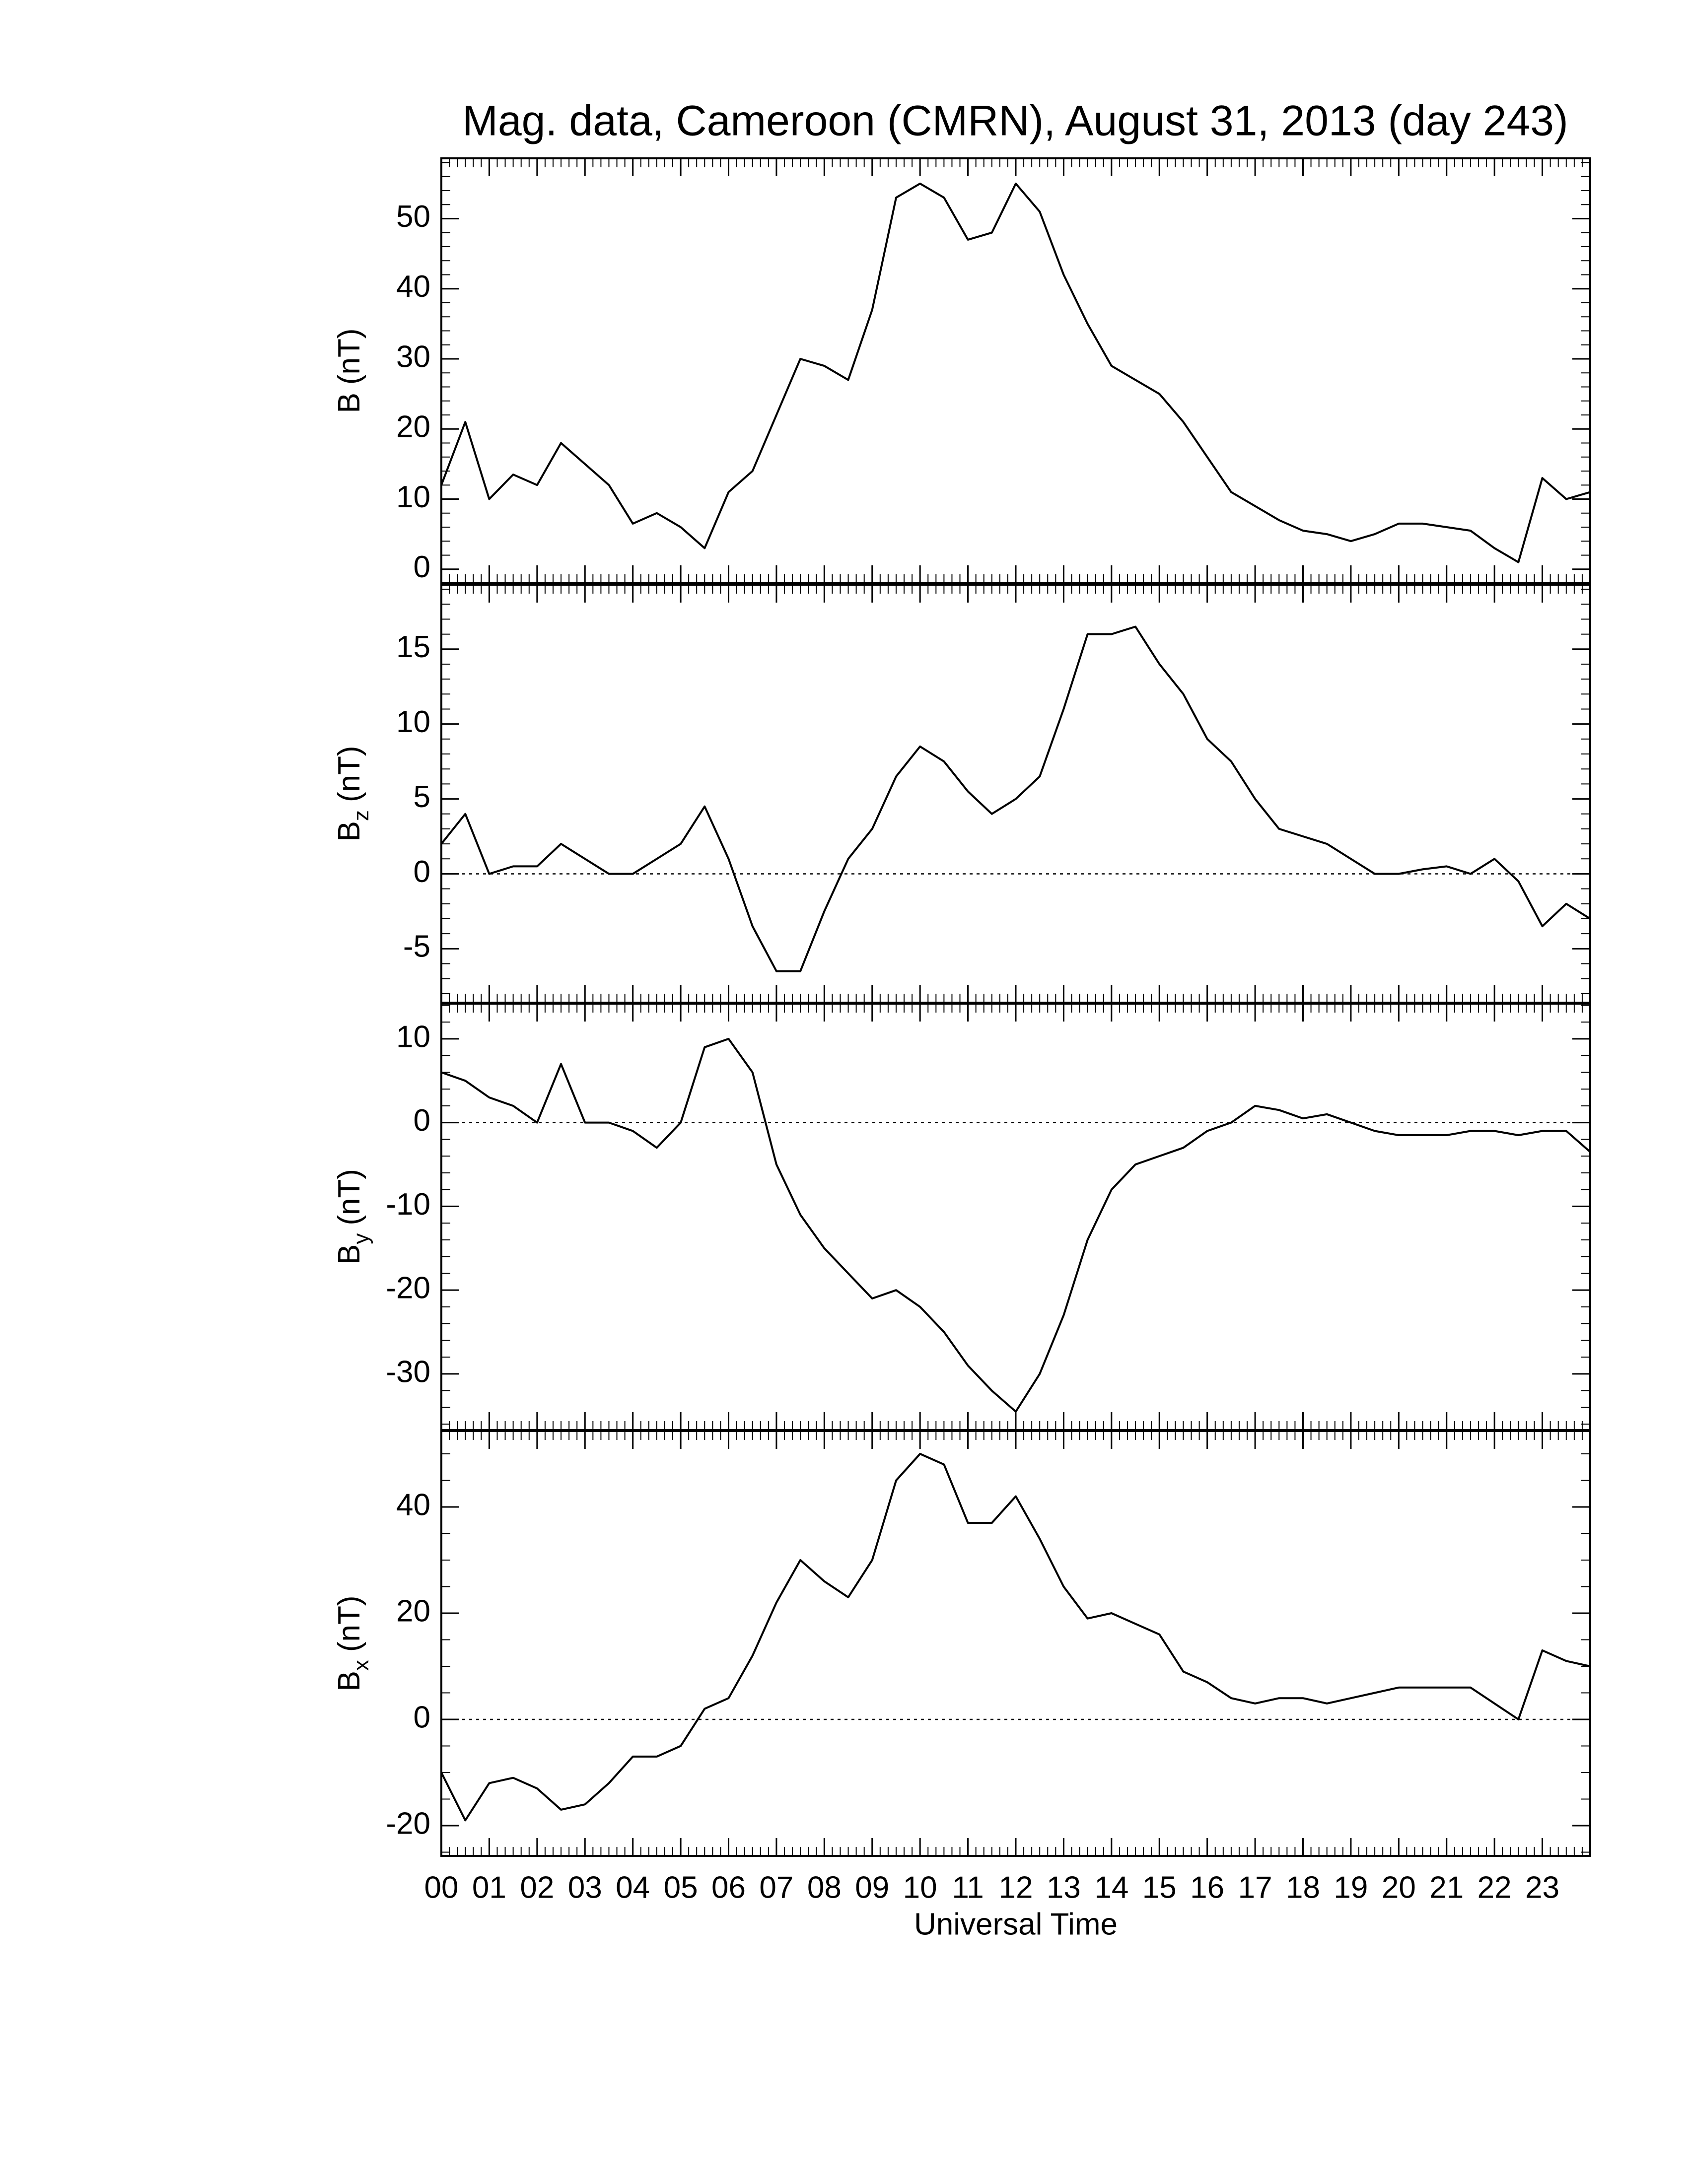  Describe the element at coordinates (1064, 1887) in the screenshot. I see `x-tick-label: 13` at that location.